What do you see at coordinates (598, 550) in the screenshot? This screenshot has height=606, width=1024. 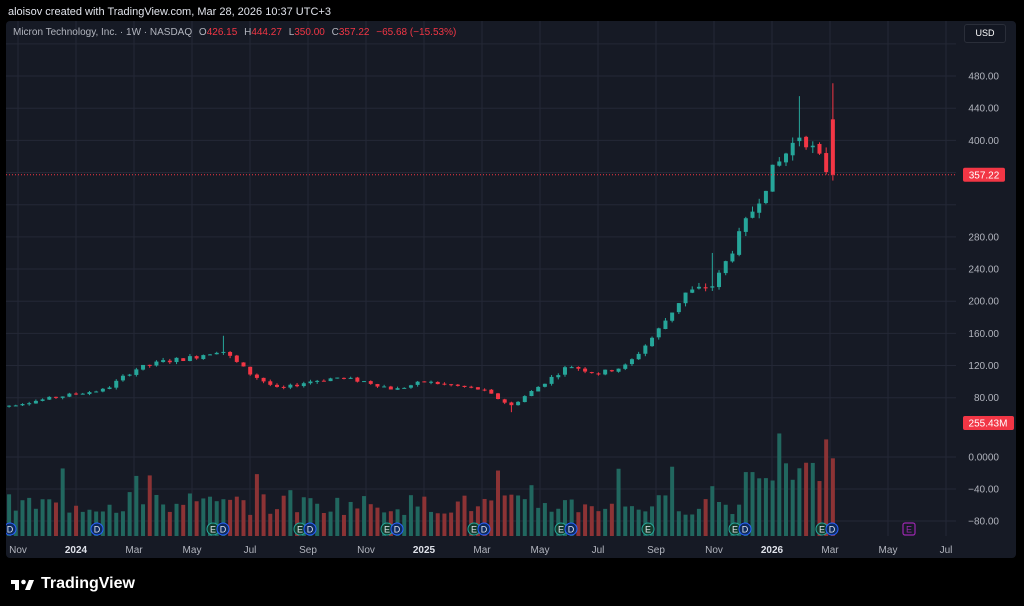 I see `time-tick-label: Jul` at bounding box center [598, 550].